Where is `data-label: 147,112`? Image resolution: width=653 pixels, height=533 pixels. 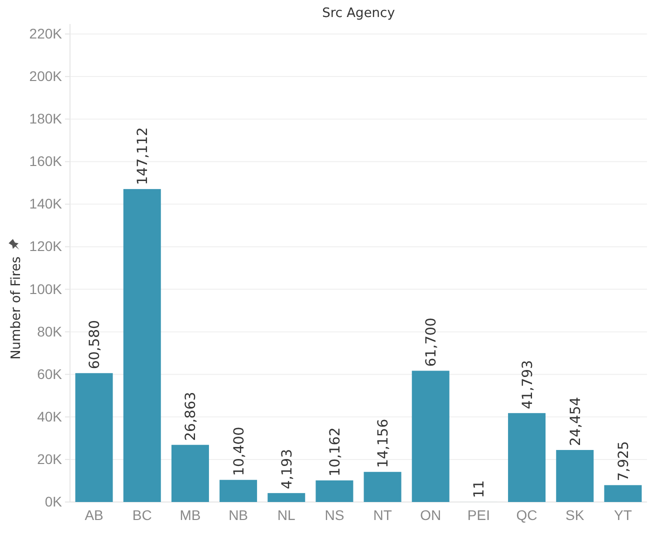 data-label: 147,112 is located at coordinates (143, 156).